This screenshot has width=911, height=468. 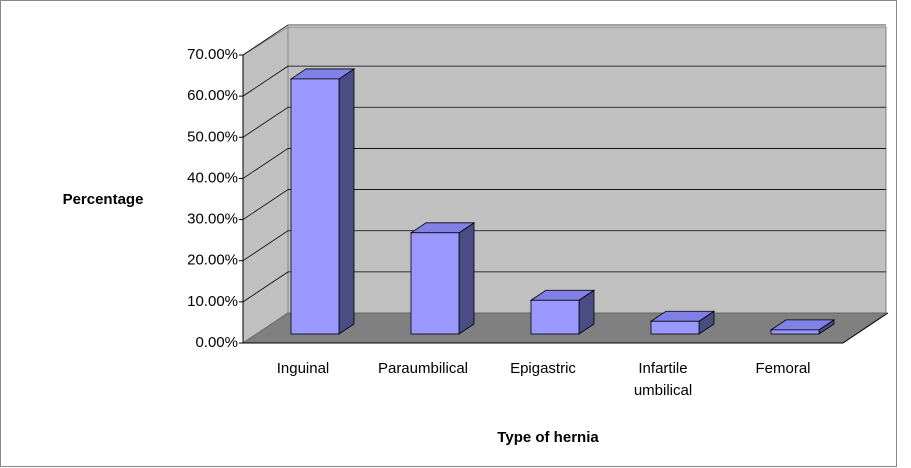 I want to click on x-tick-label: Infartile umbilical, so click(x=663, y=379).